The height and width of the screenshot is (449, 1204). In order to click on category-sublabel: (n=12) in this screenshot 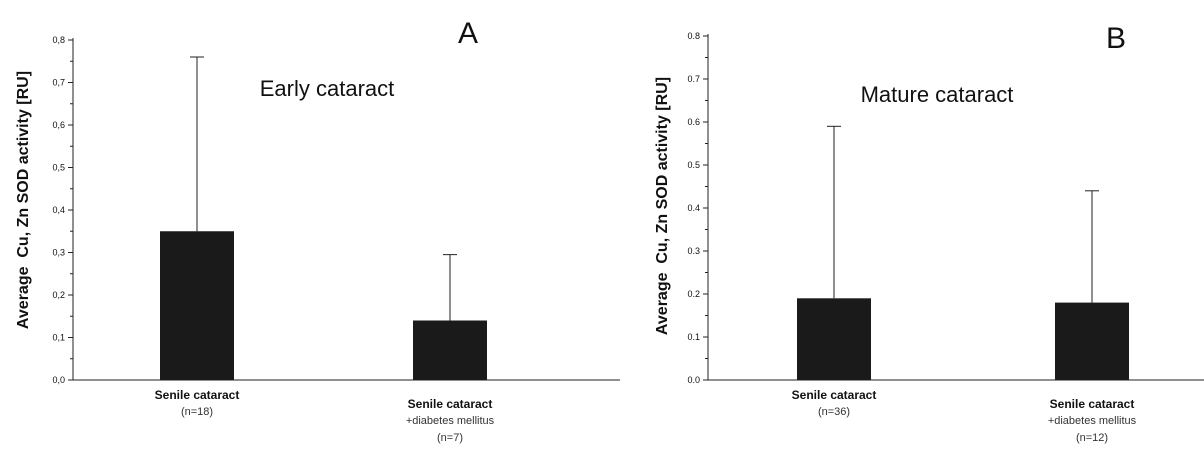, I will do `click(1092, 438)`.